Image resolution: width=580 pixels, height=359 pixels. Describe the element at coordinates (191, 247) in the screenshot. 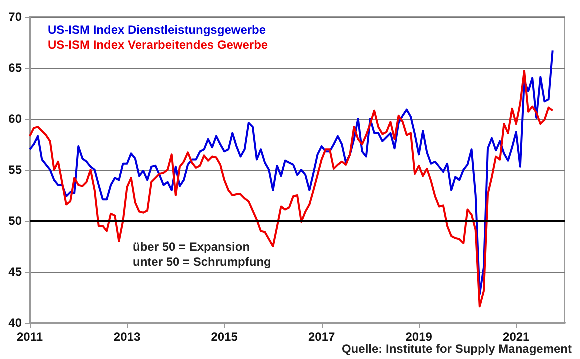

I see `annotation: über 50 = Expansion` at that location.